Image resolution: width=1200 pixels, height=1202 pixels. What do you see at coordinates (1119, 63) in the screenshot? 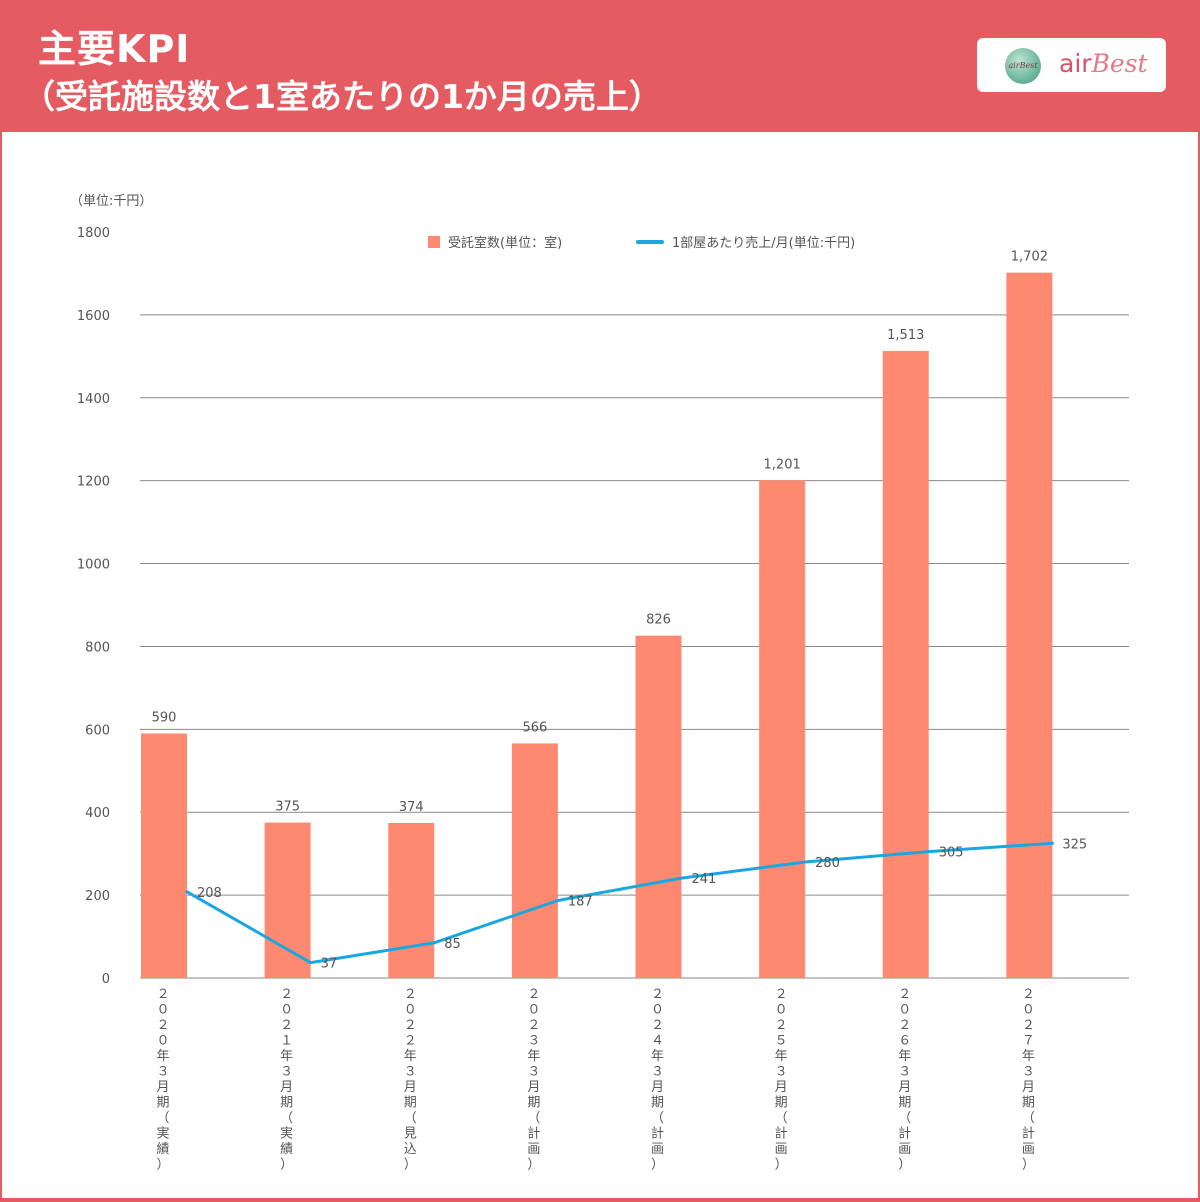
I see `logo-wordmark-best: Best` at bounding box center [1119, 63].